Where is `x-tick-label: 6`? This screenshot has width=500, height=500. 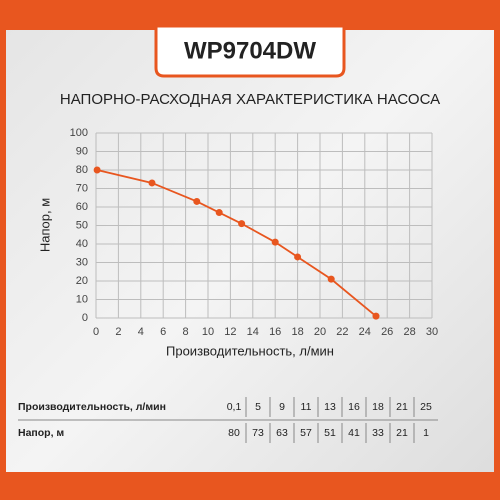 x-tick-label: 6 is located at coordinates (163, 332).